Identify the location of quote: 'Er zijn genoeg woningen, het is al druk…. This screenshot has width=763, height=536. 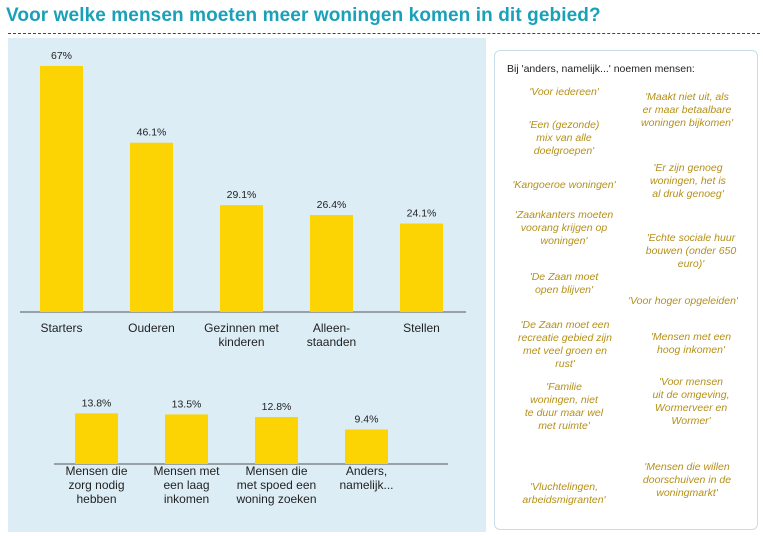
(688, 181).